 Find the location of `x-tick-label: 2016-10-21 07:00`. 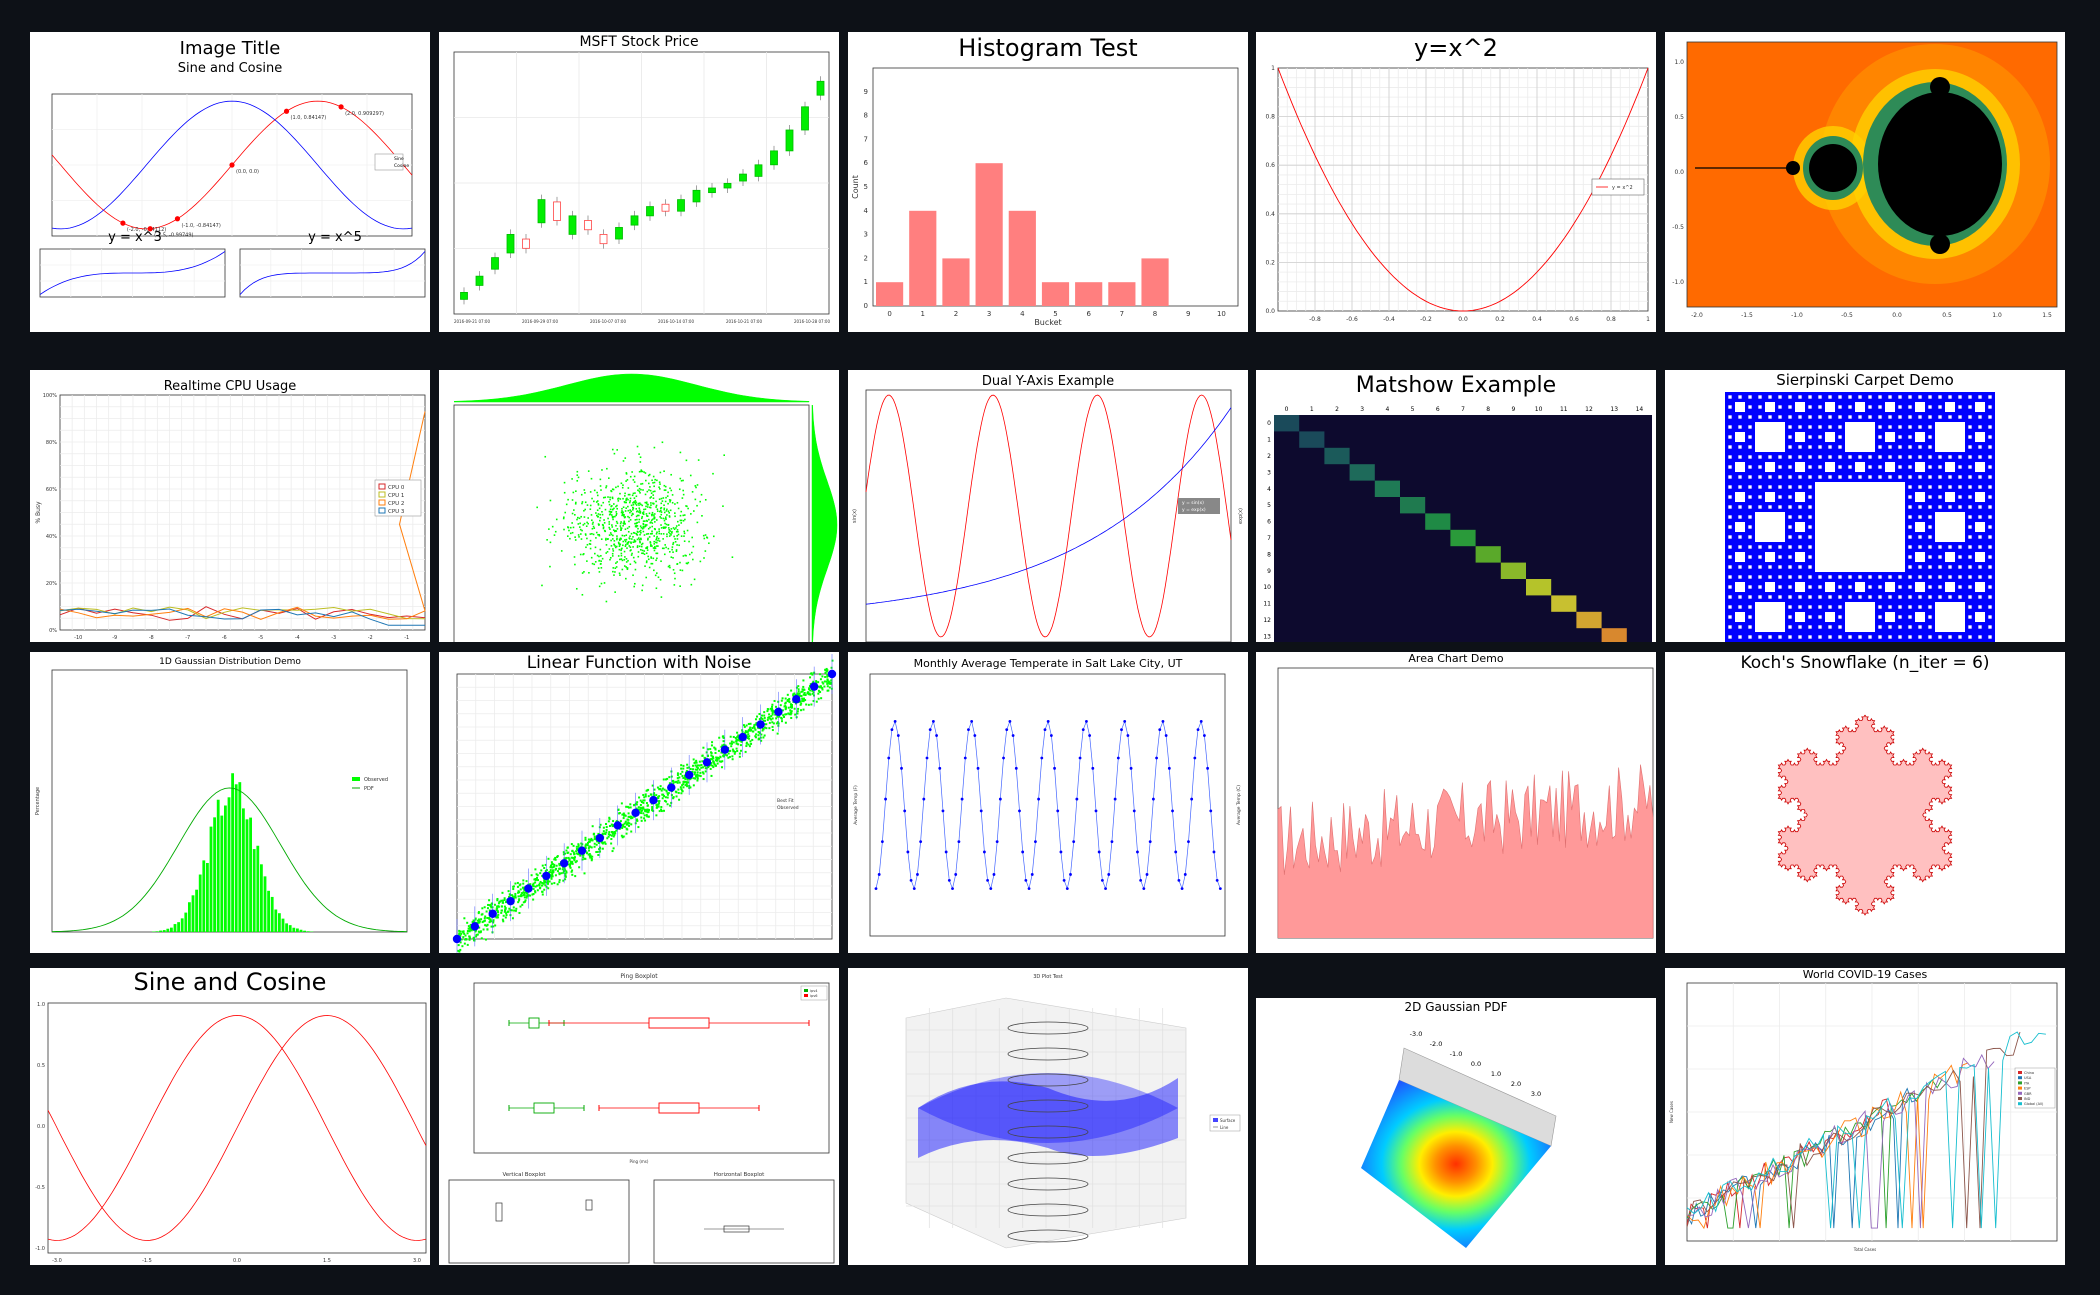

x-tick-label: 2016-10-21 07:00 is located at coordinates (744, 321).